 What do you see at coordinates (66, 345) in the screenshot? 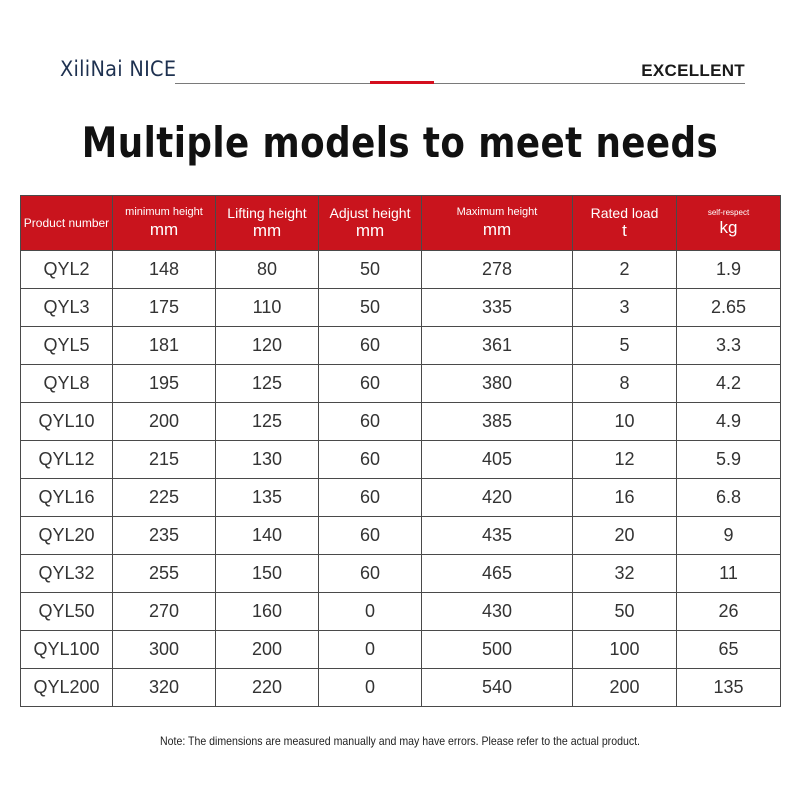
I see `product-number-cell: QYL5` at bounding box center [66, 345].